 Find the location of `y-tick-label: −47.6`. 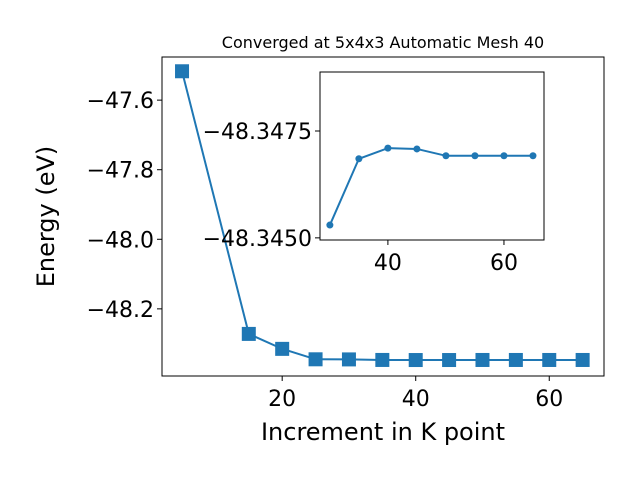

y-tick-label: −47.6 is located at coordinates (120, 101).